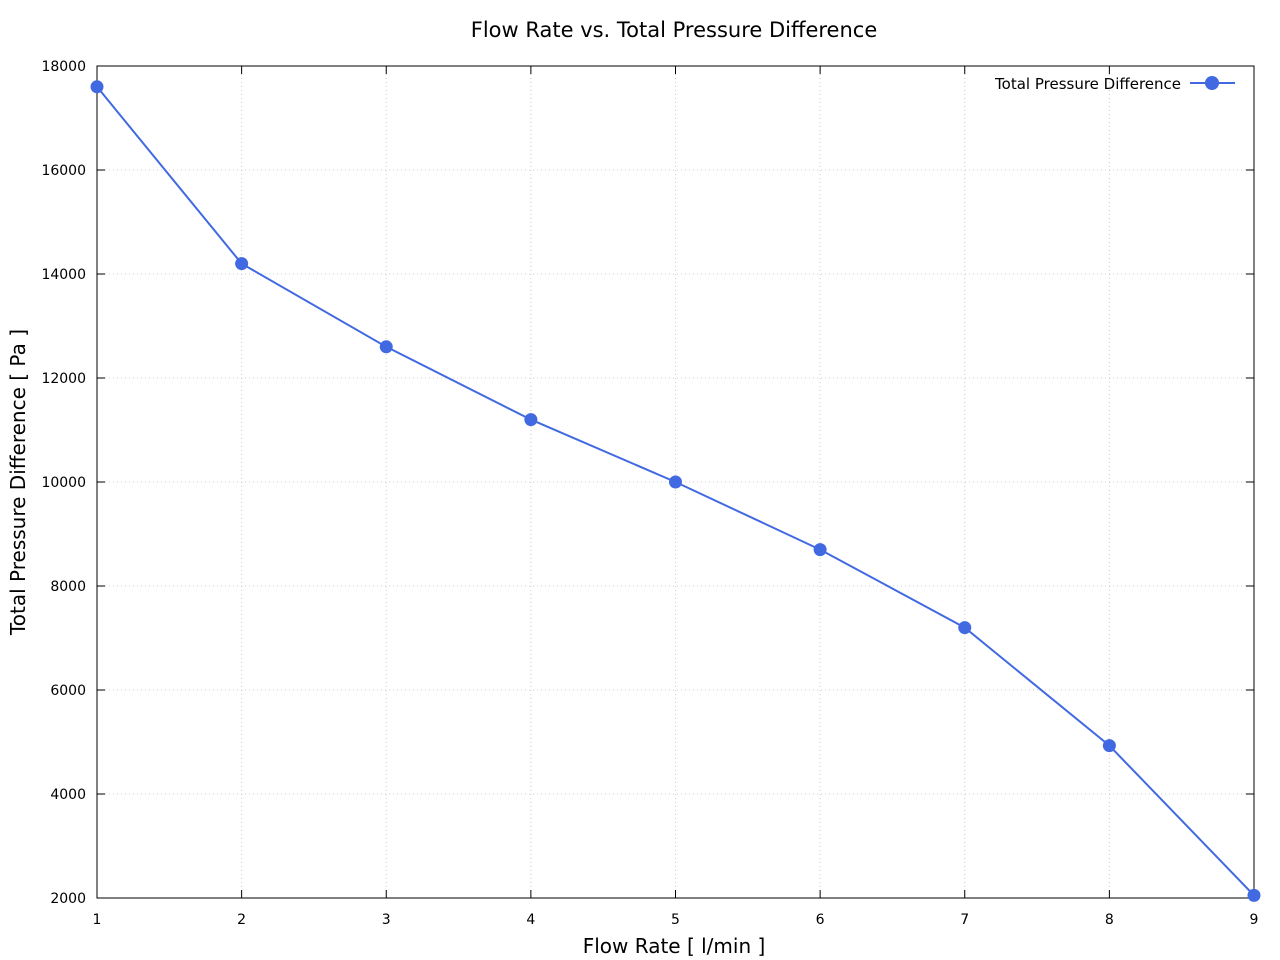 Image resolution: width=1280 pixels, height=960 pixels. Describe the element at coordinates (63, 171) in the screenshot. I see `y-tick-label: 16000` at that location.